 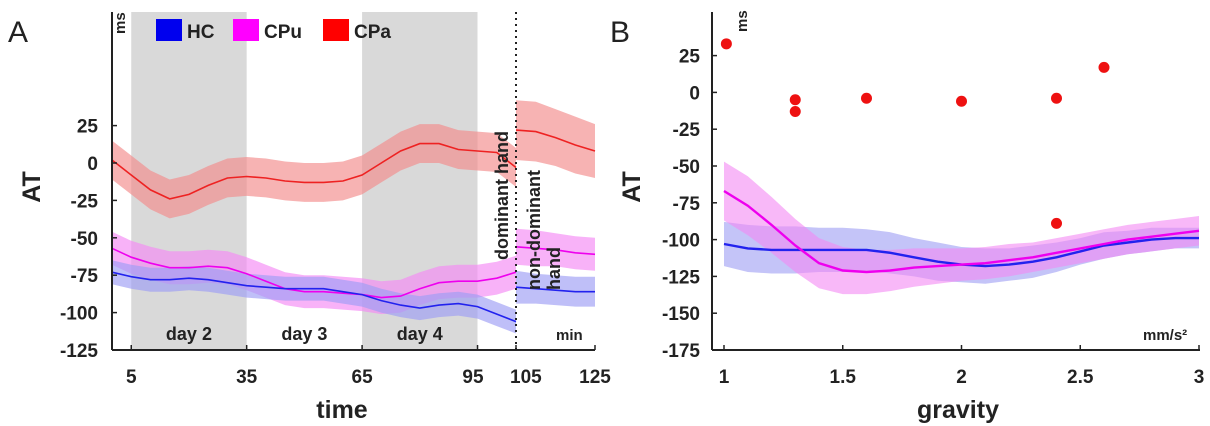 I want to click on b-ytick-label: 0, so click(x=694, y=93).